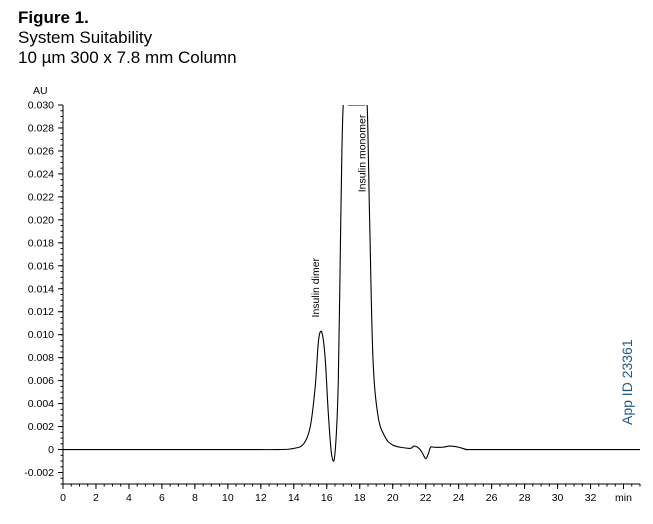  Describe the element at coordinates (591, 498) in the screenshot. I see `x-tick-label: 32` at that location.